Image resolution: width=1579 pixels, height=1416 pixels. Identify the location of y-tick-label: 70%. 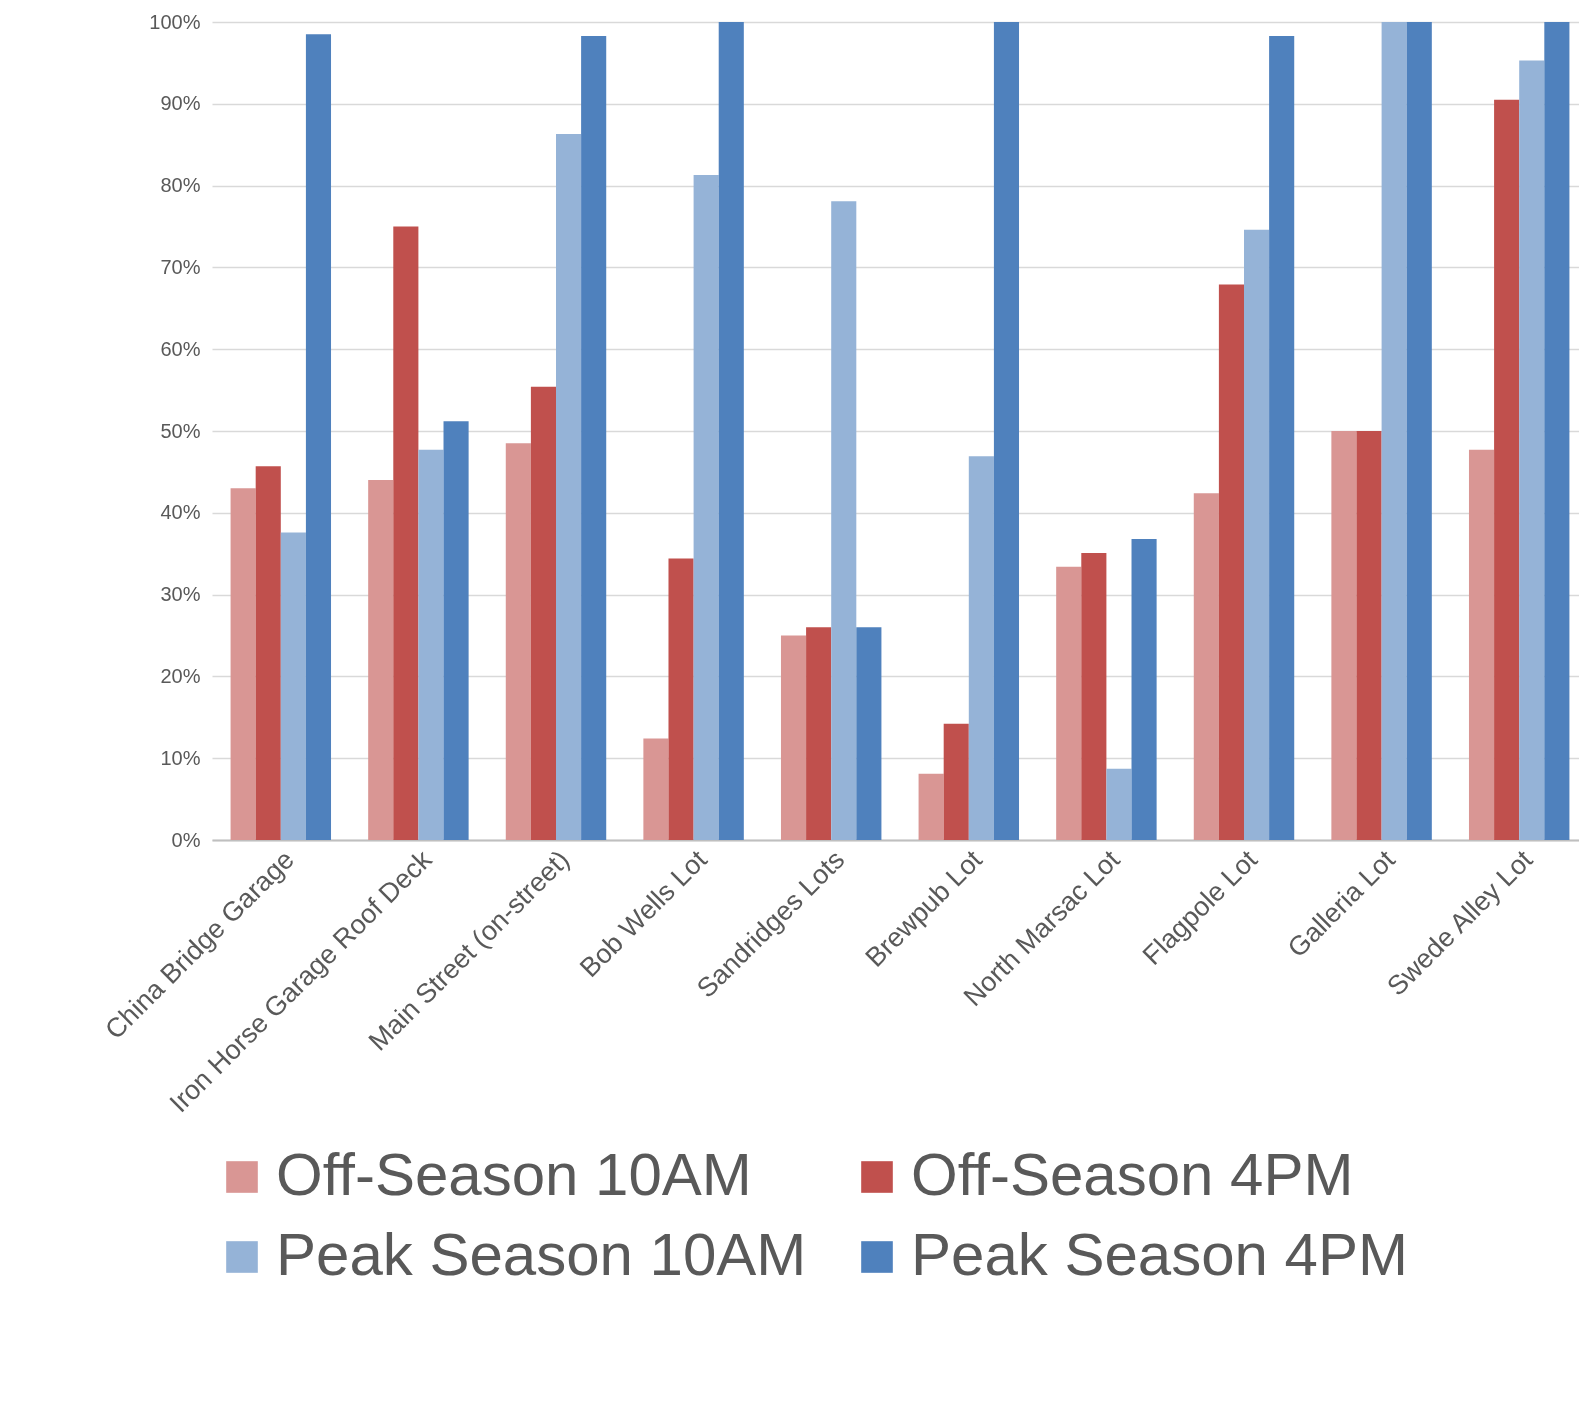
(180, 266).